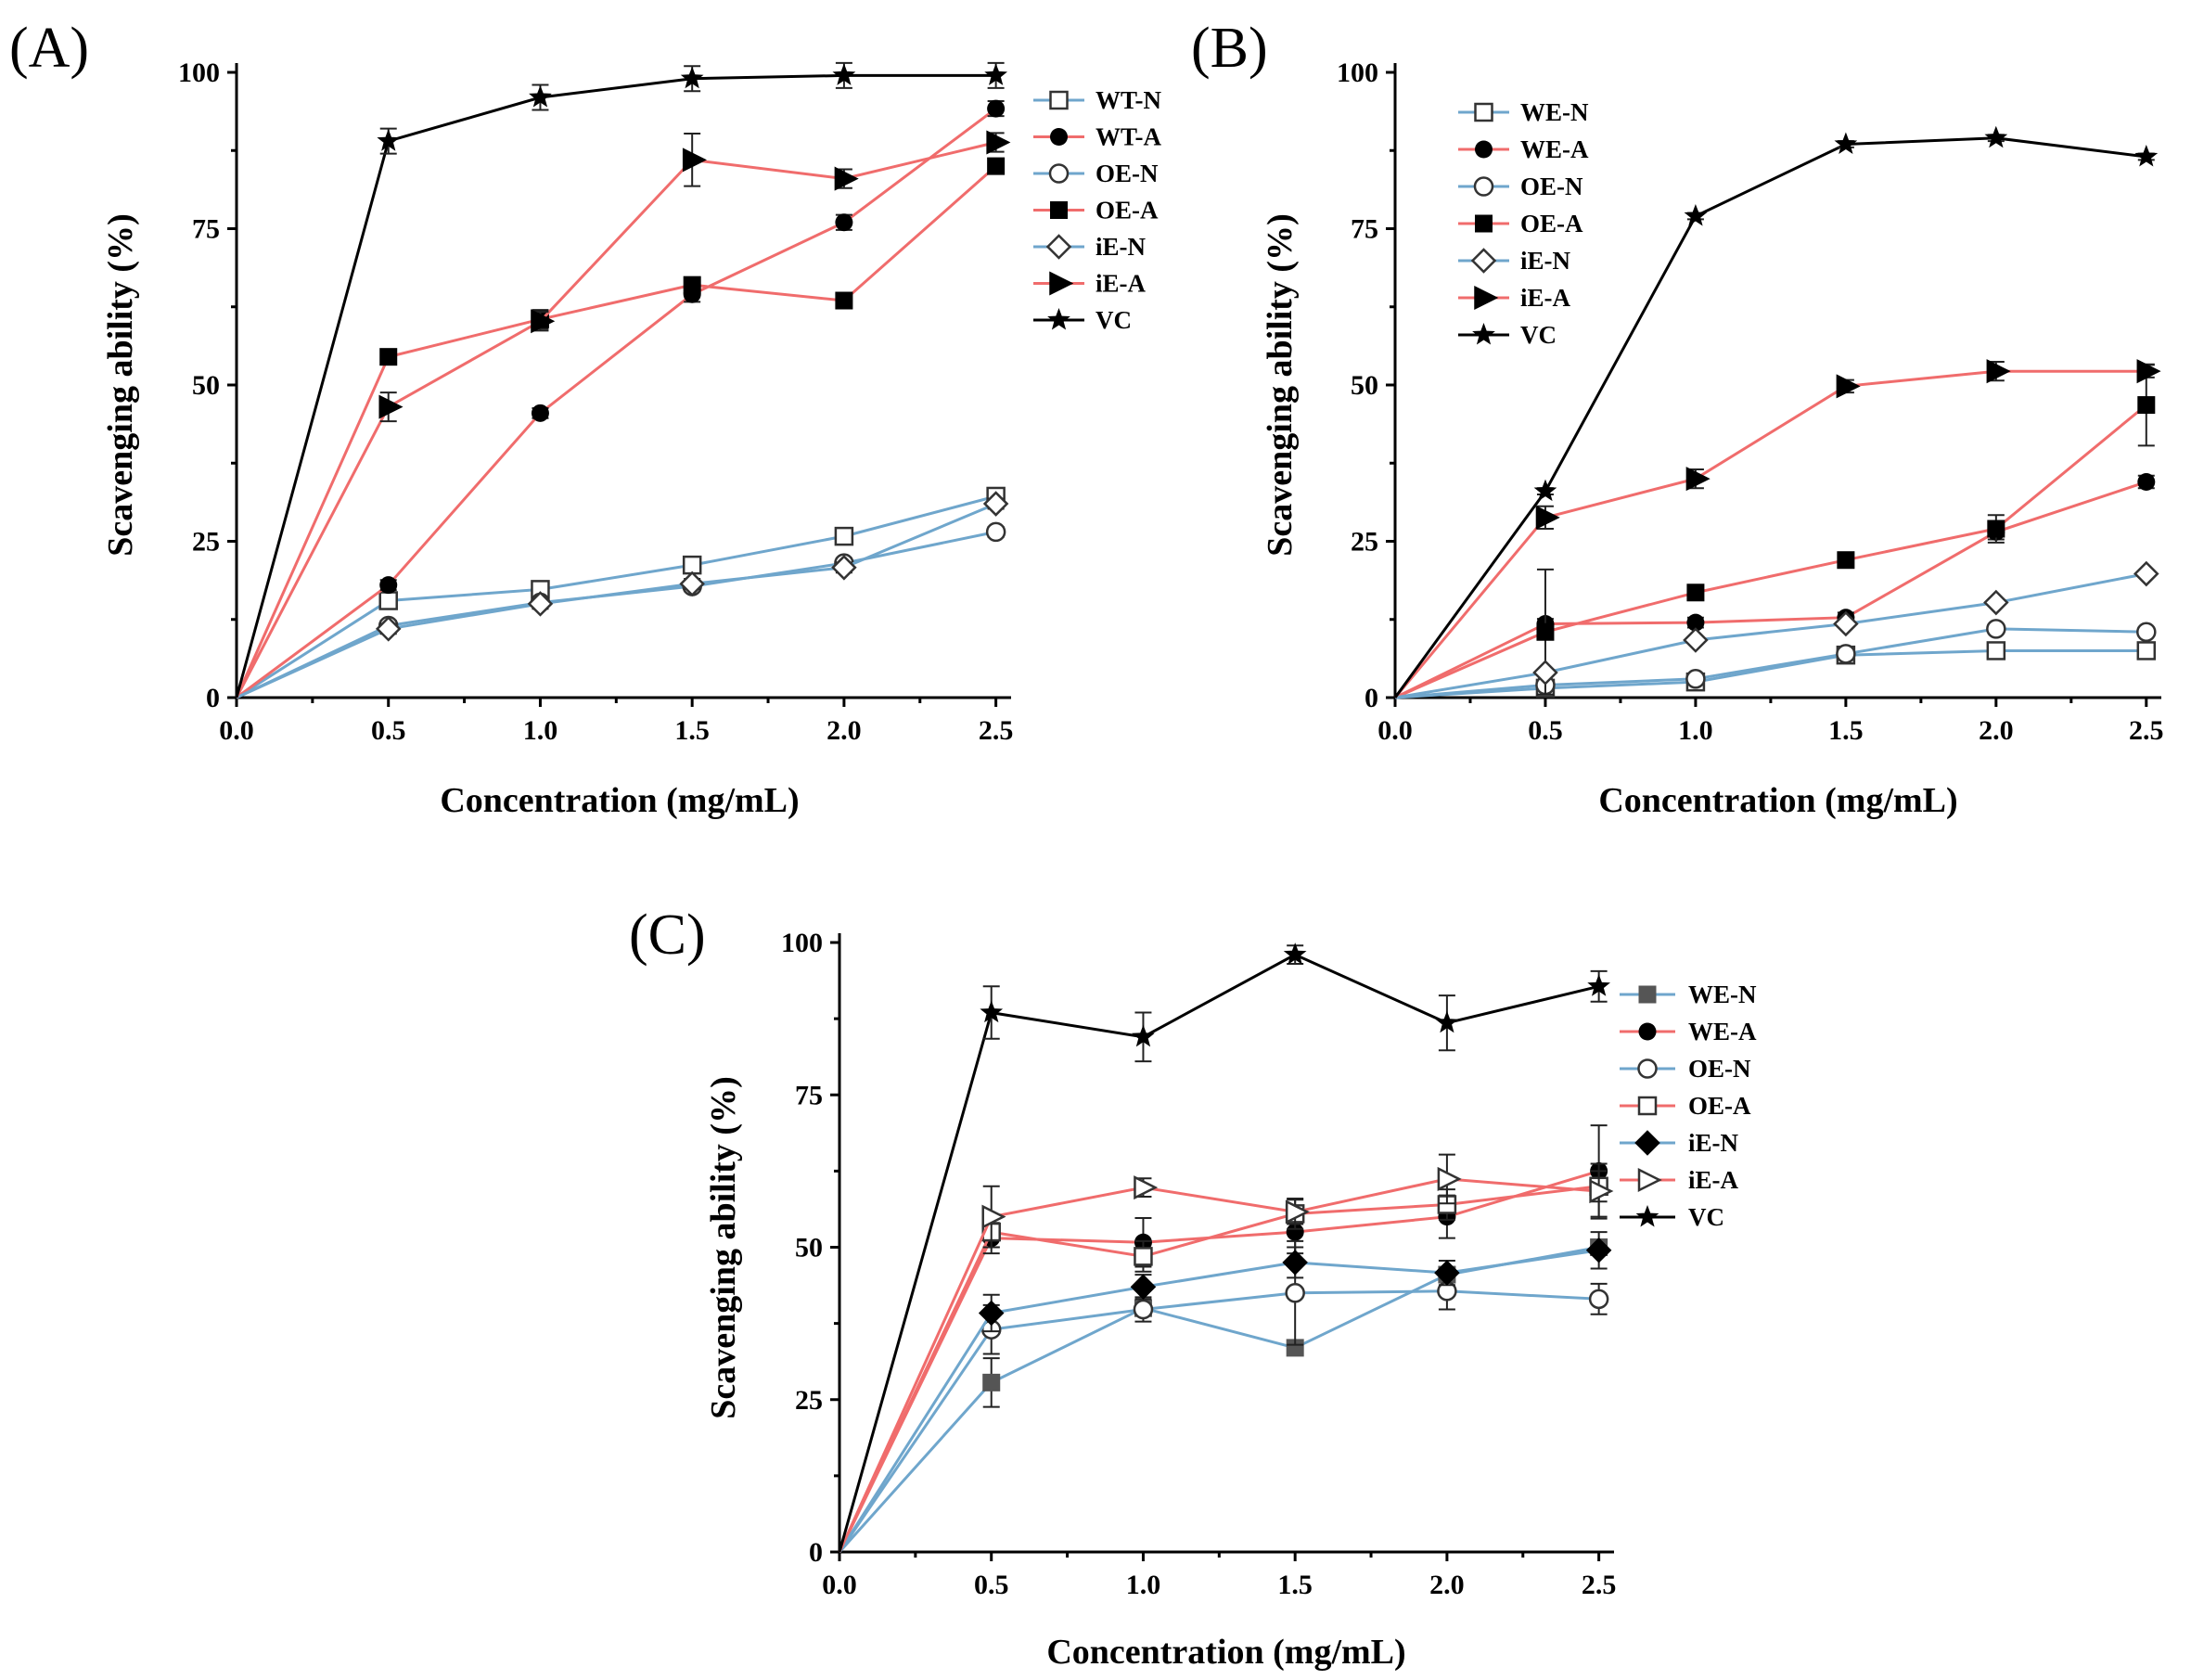 The height and width of the screenshot is (1680, 2191). What do you see at coordinates (1097, 210) in the screenshot?
I see `legend: WT-N WT-A OE-N OE-A iE-N iE-A VC` at bounding box center [1097, 210].